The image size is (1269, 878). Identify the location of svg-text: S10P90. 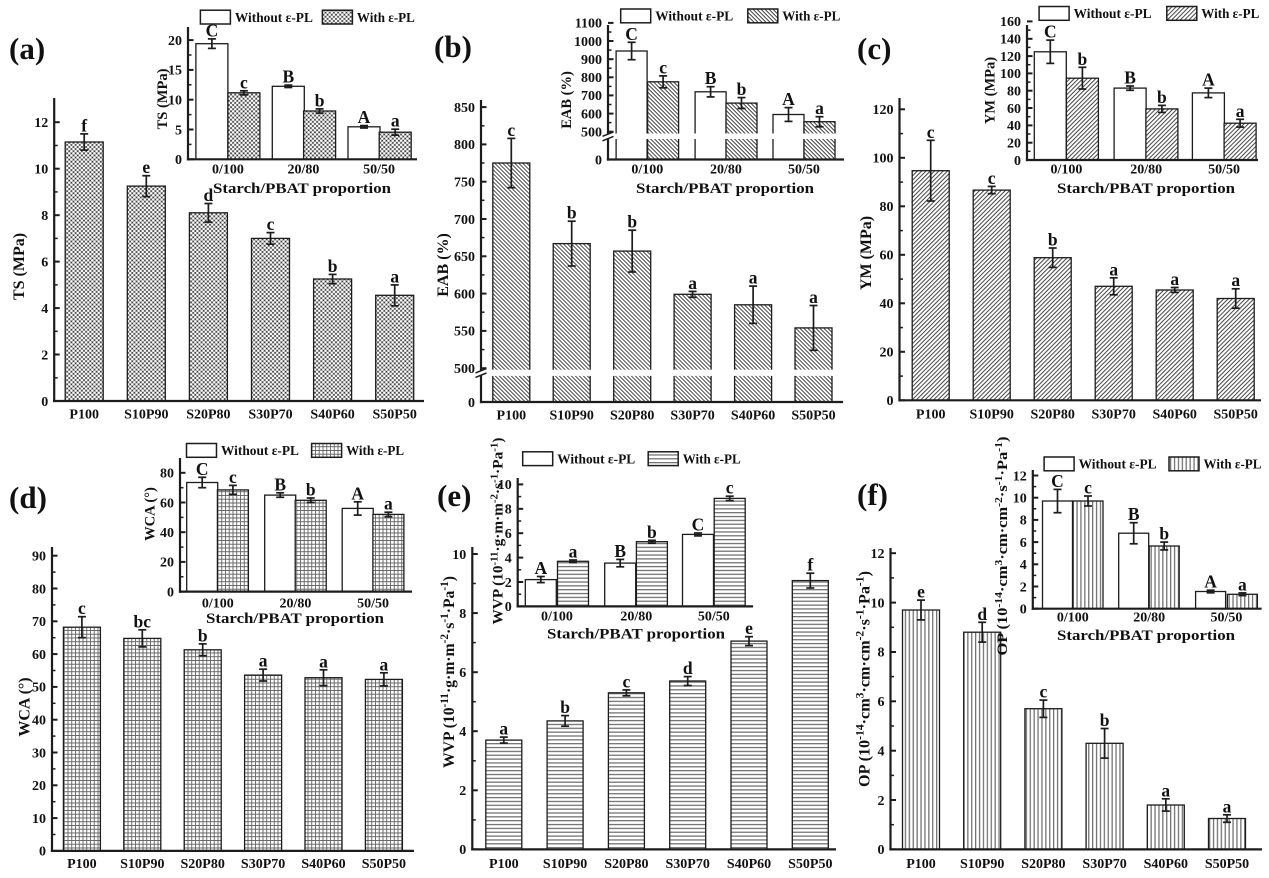
(565, 864).